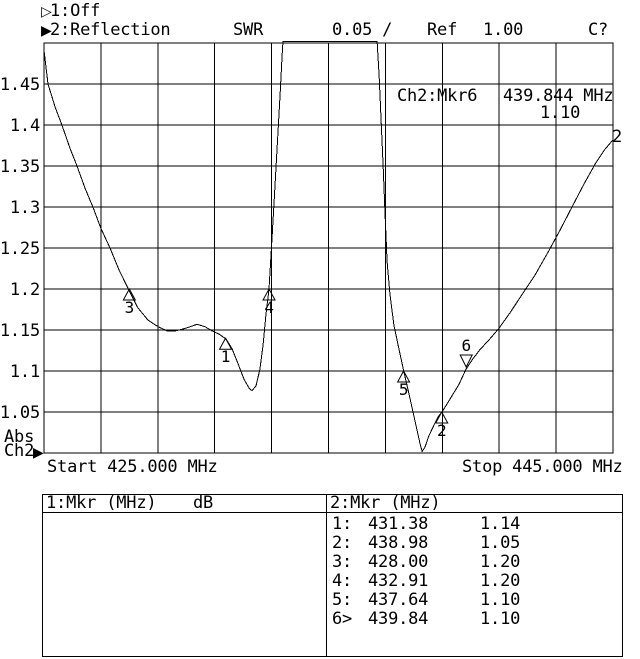 This screenshot has width=640, height=659. Describe the element at coordinates (542, 467) in the screenshot. I see `stop-frequency-label: Stop 445.000 MHz` at that location.